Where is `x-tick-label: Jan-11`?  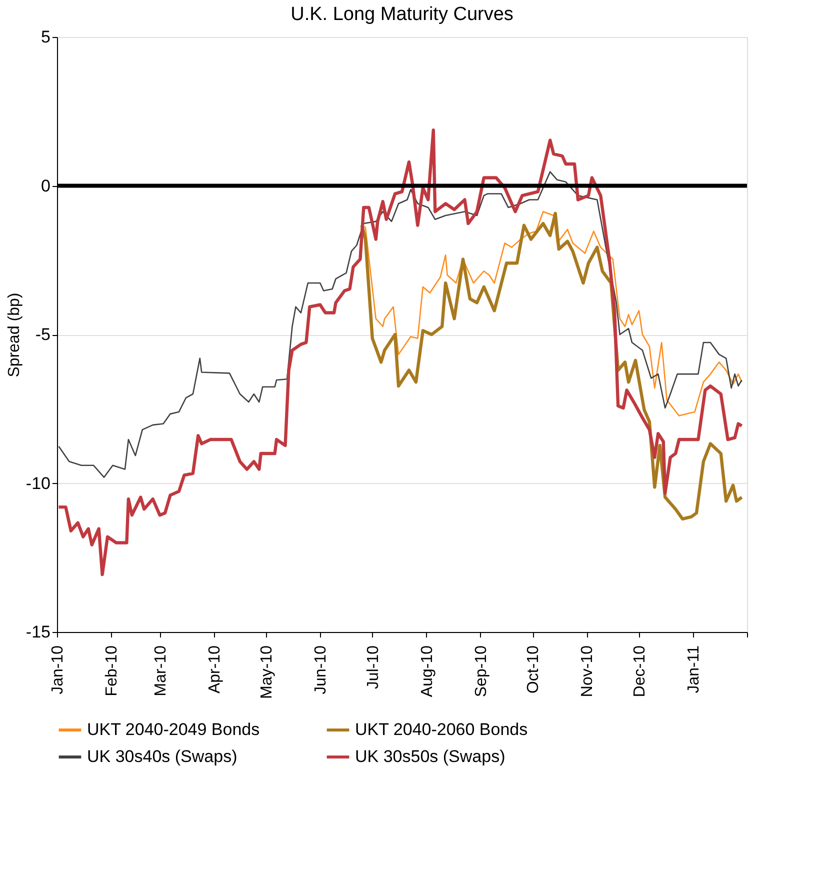
x-tick-label: Jan-11 is located at coordinates (693, 669).